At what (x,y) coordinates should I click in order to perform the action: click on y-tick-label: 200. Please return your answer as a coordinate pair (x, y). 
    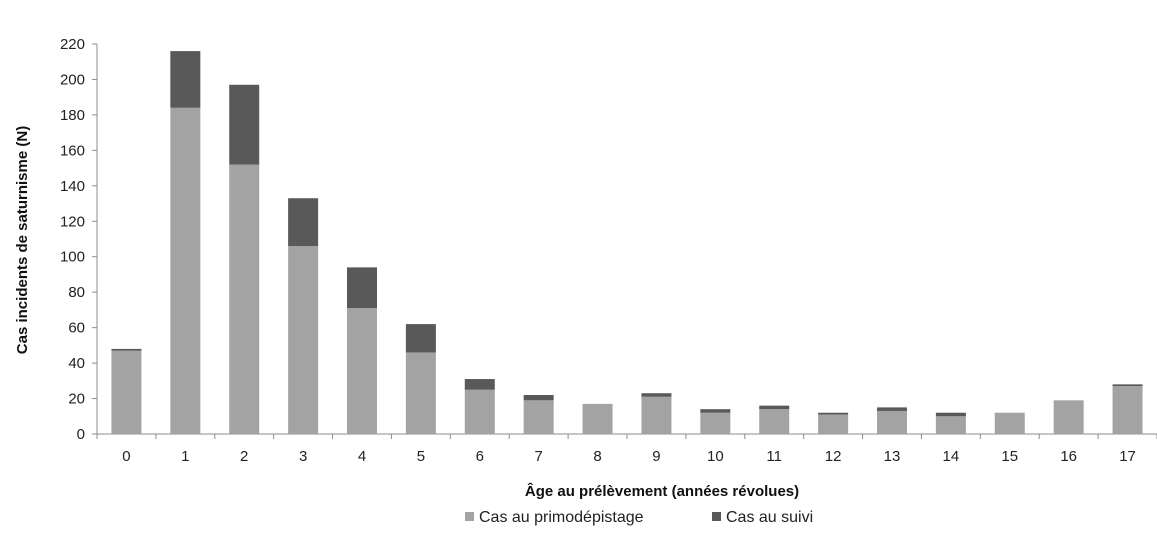
    Looking at the image, I should click on (72, 79).